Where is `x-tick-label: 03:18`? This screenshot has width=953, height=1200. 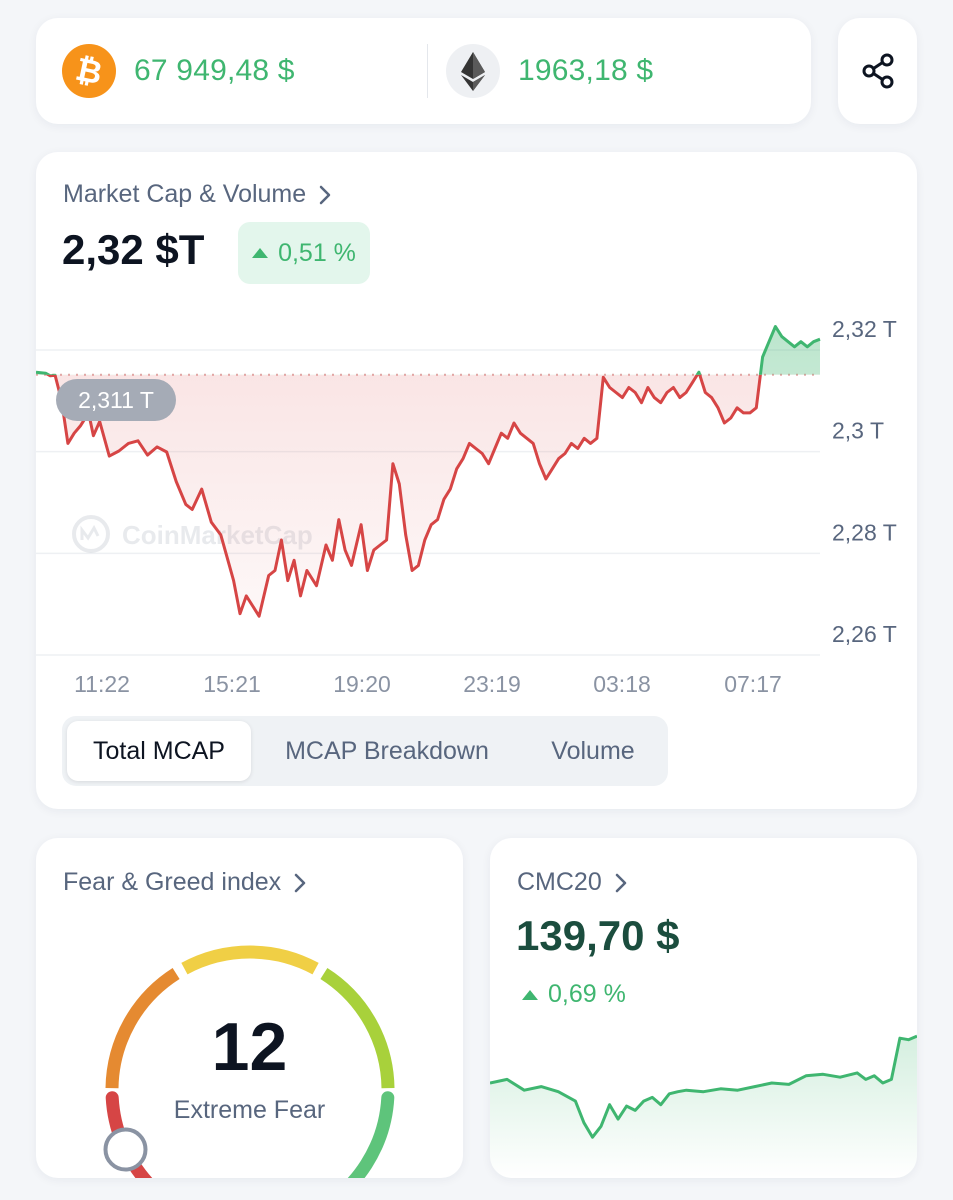 x-tick-label: 03:18 is located at coordinates (622, 684).